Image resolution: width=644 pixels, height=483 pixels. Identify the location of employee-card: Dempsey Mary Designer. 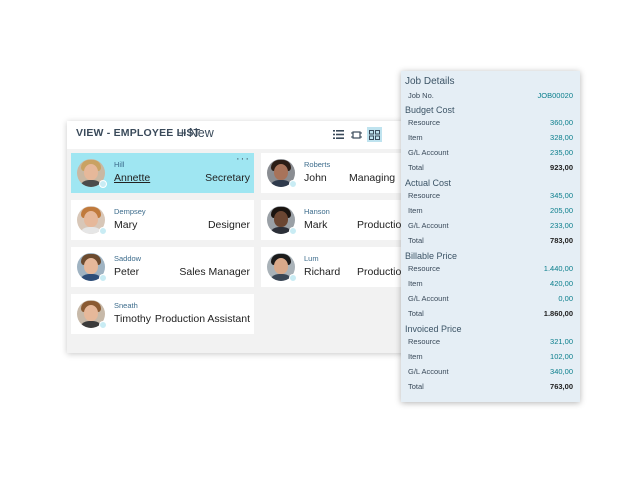
(162, 220).